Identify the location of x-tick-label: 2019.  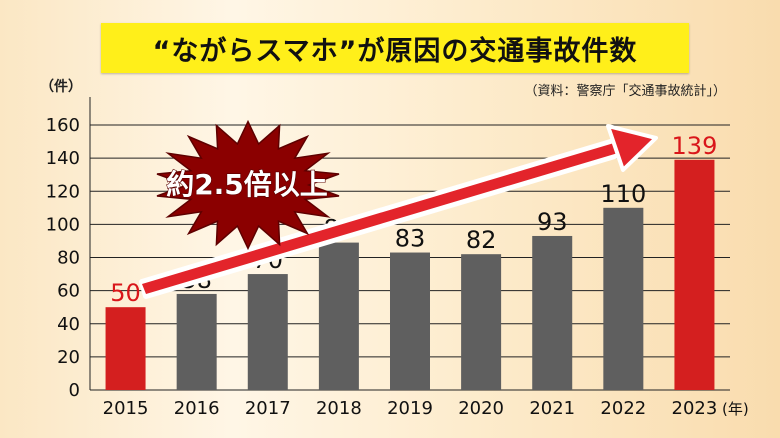
(410, 408).